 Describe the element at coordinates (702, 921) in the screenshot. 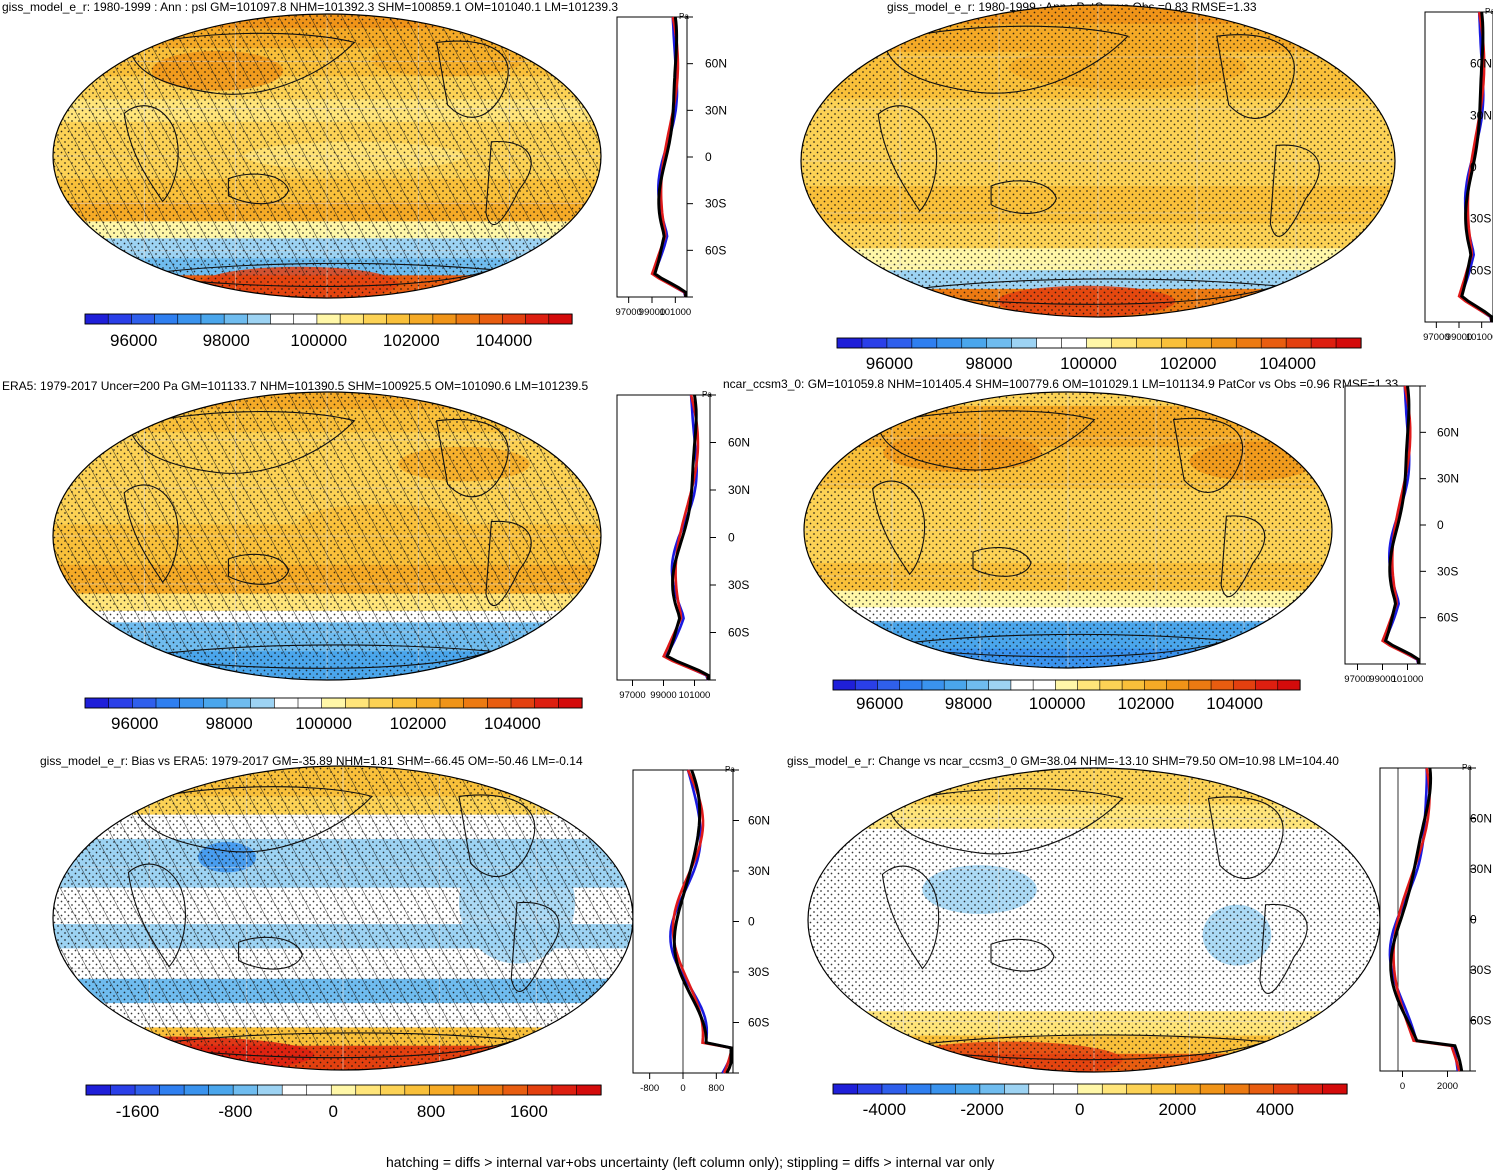

I see `profile-line-black` at that location.